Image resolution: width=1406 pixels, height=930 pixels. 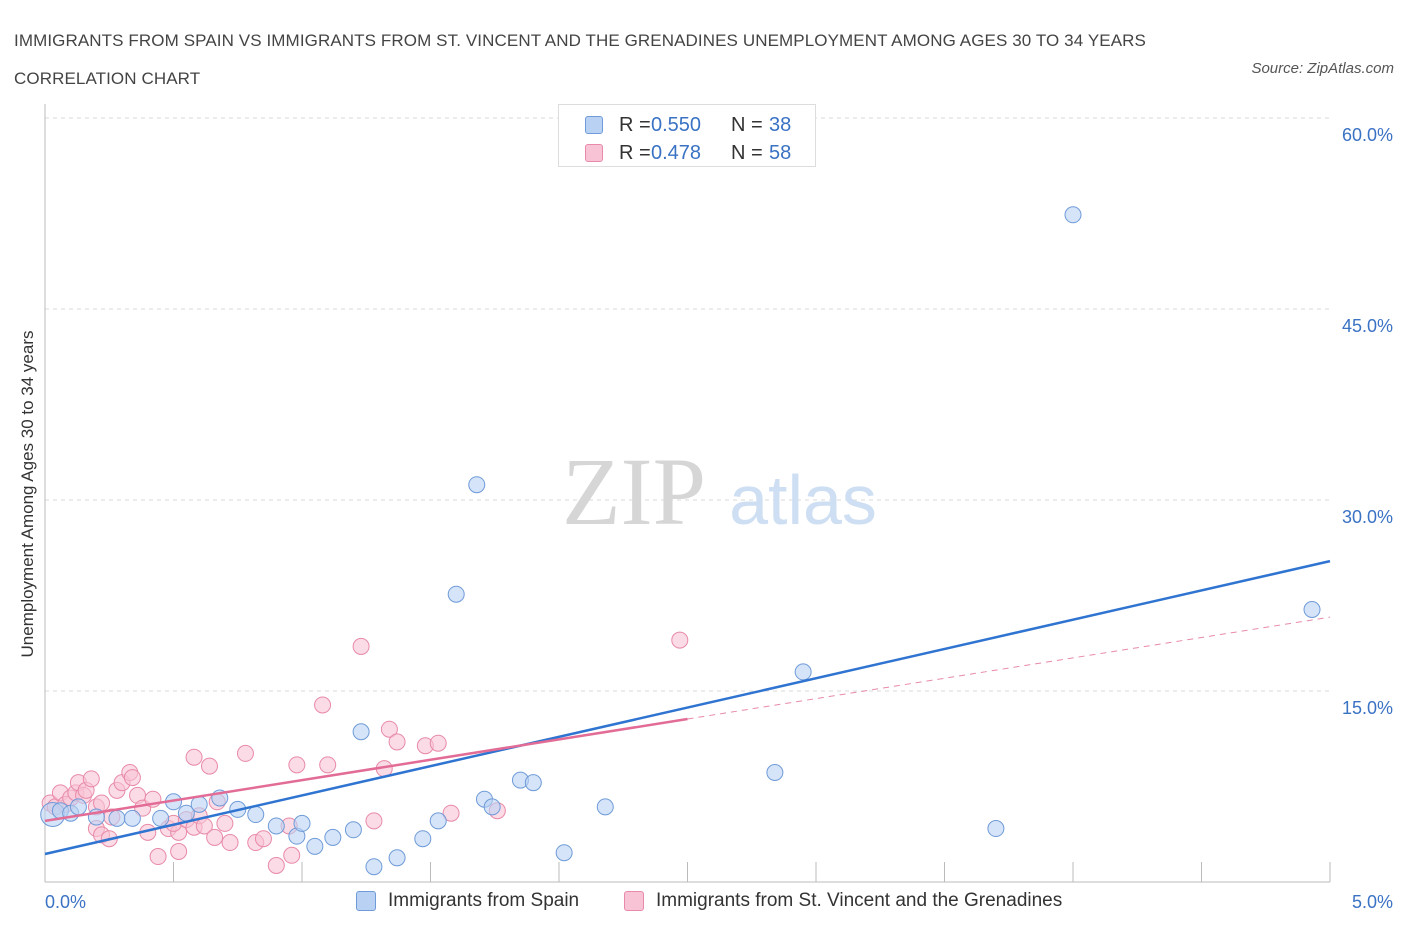 I want to click on r-value: 0.550, so click(x=676, y=125).